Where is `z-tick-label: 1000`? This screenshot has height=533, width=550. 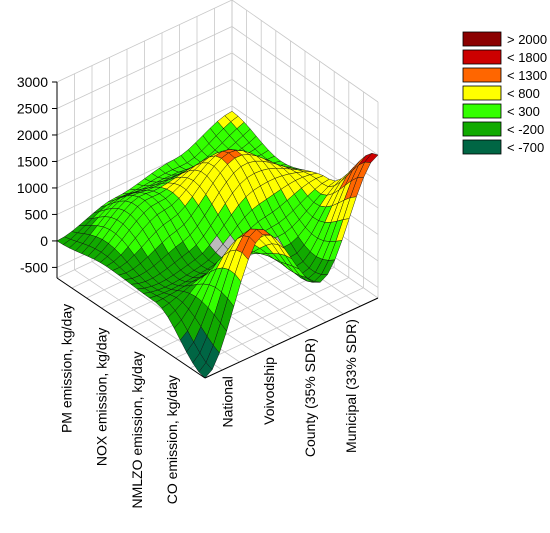 z-tick-label: 1000 is located at coordinates (32, 188).